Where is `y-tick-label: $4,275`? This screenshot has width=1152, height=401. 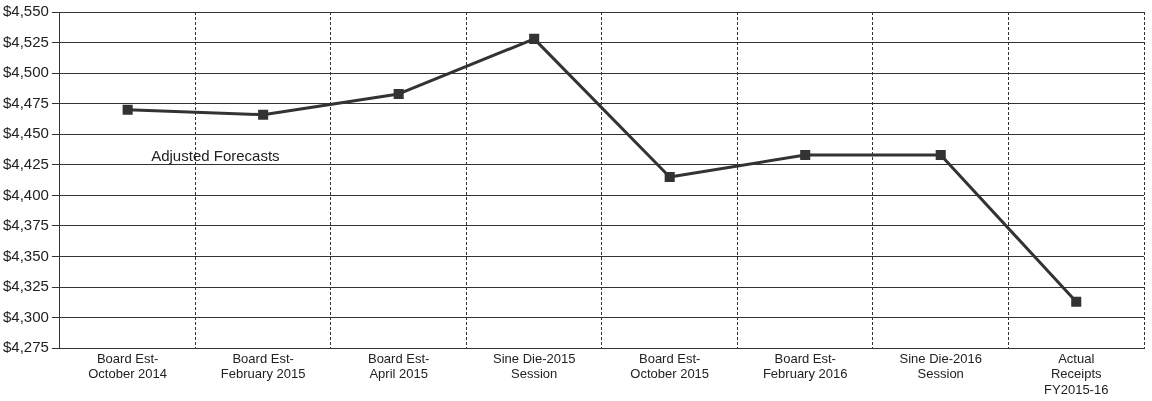 y-tick-label: $4,275 is located at coordinates (25, 347).